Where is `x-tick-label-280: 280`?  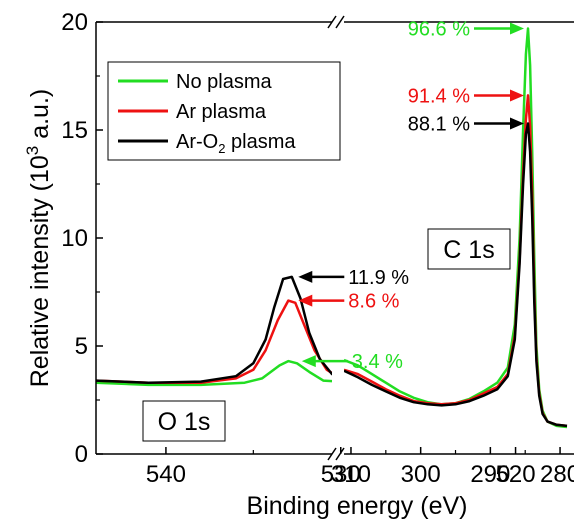
x-tick-label-280: 280 is located at coordinates (557, 474).